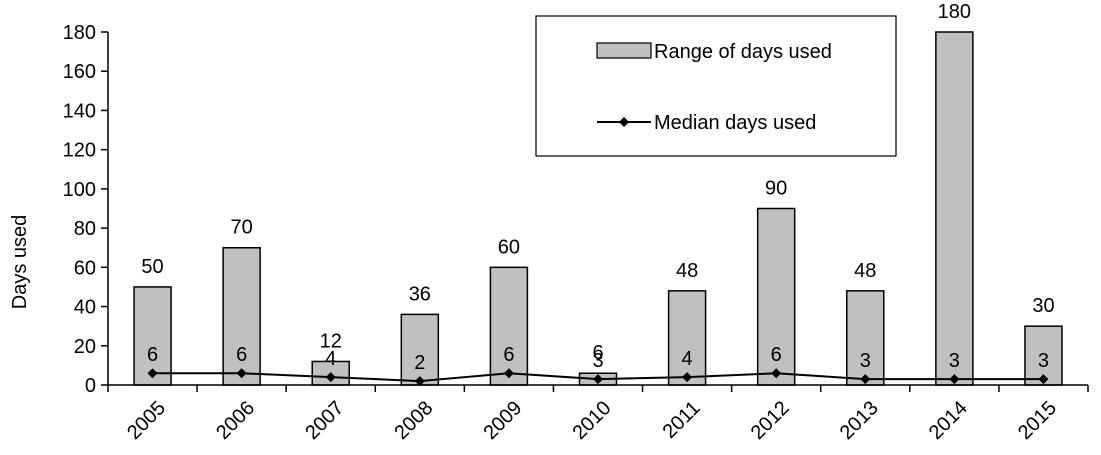  What do you see at coordinates (682, 420) in the screenshot?
I see `x-tick-label: 2011` at bounding box center [682, 420].